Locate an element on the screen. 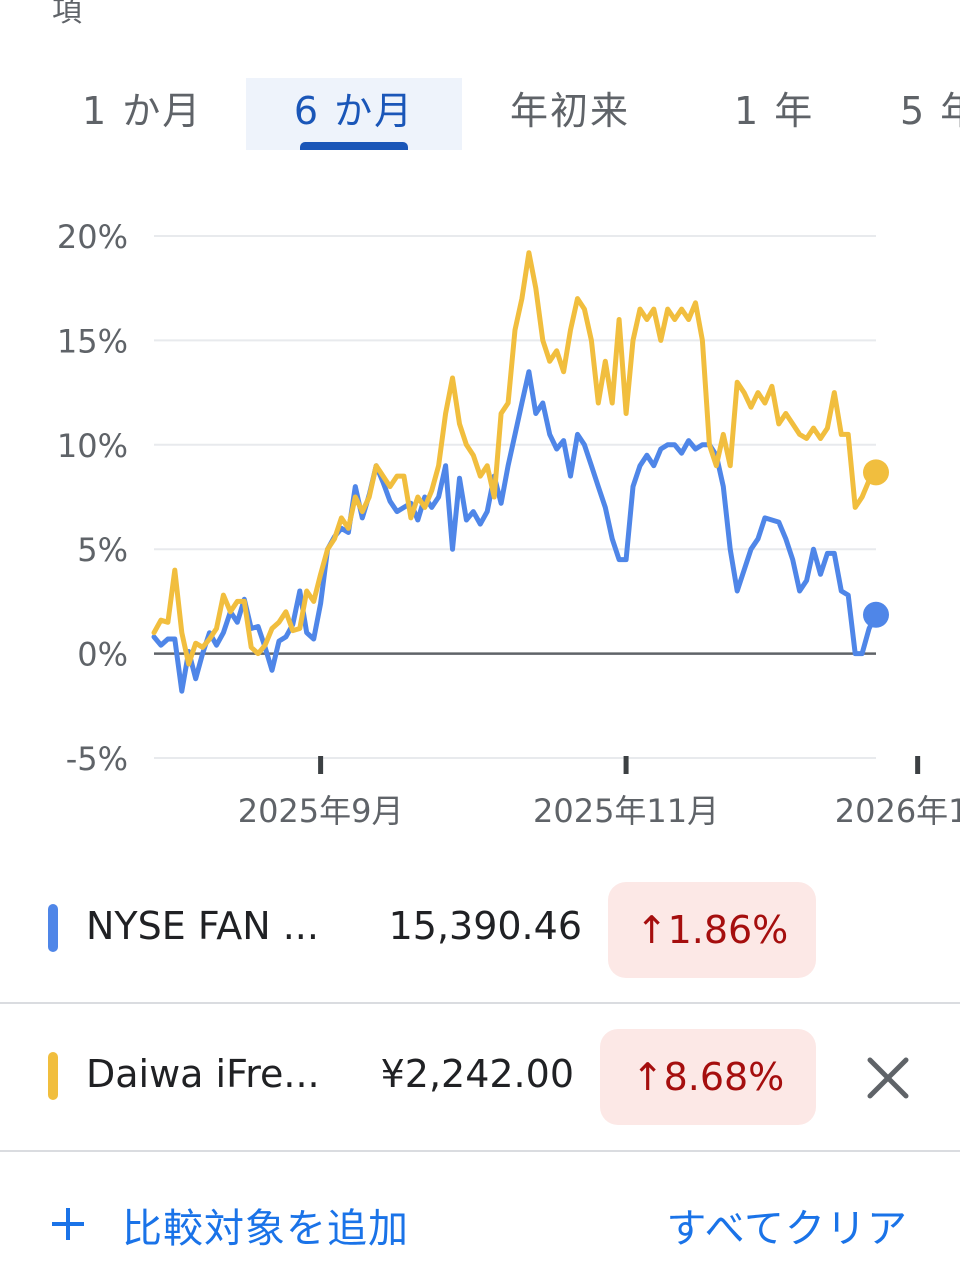 The image size is (960, 1287). change-badge: ↑8.68% is located at coordinates (708, 1077).